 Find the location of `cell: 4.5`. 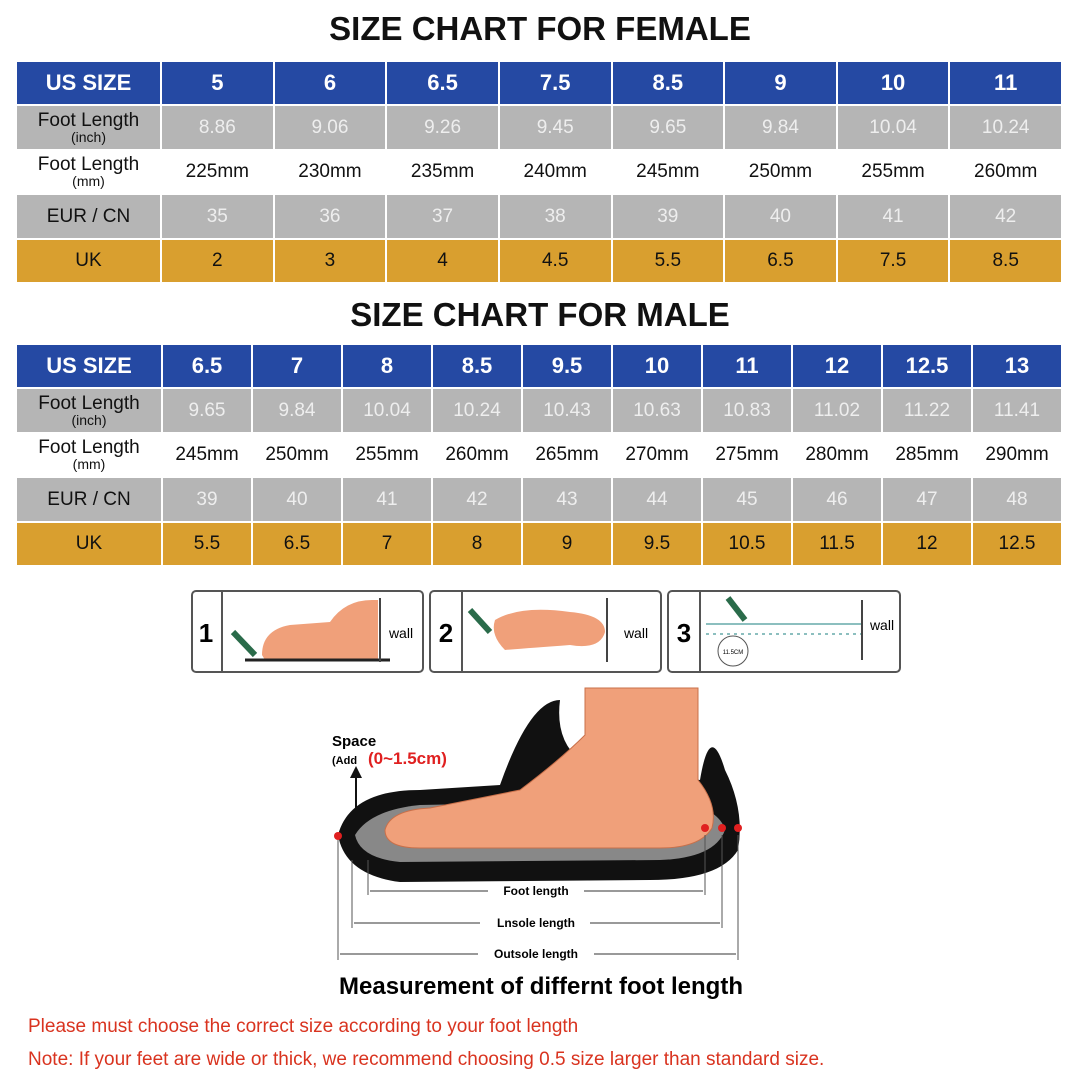

cell: 4.5 is located at coordinates (555, 260).